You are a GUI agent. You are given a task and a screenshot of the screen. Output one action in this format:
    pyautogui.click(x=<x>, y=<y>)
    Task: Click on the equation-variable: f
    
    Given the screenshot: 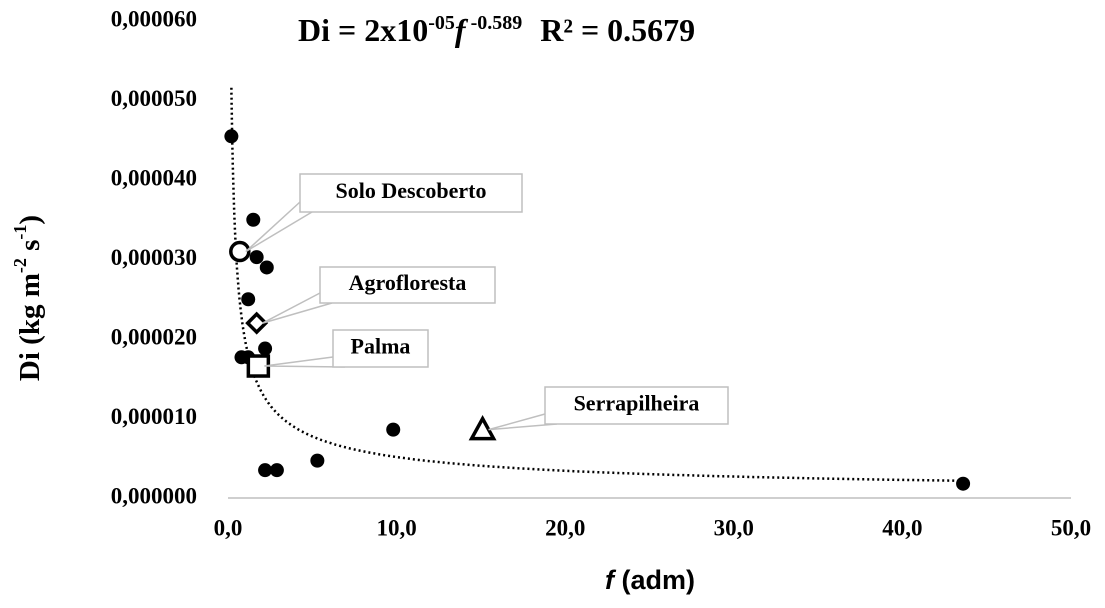 What is the action you would take?
    pyautogui.click(x=462, y=30)
    